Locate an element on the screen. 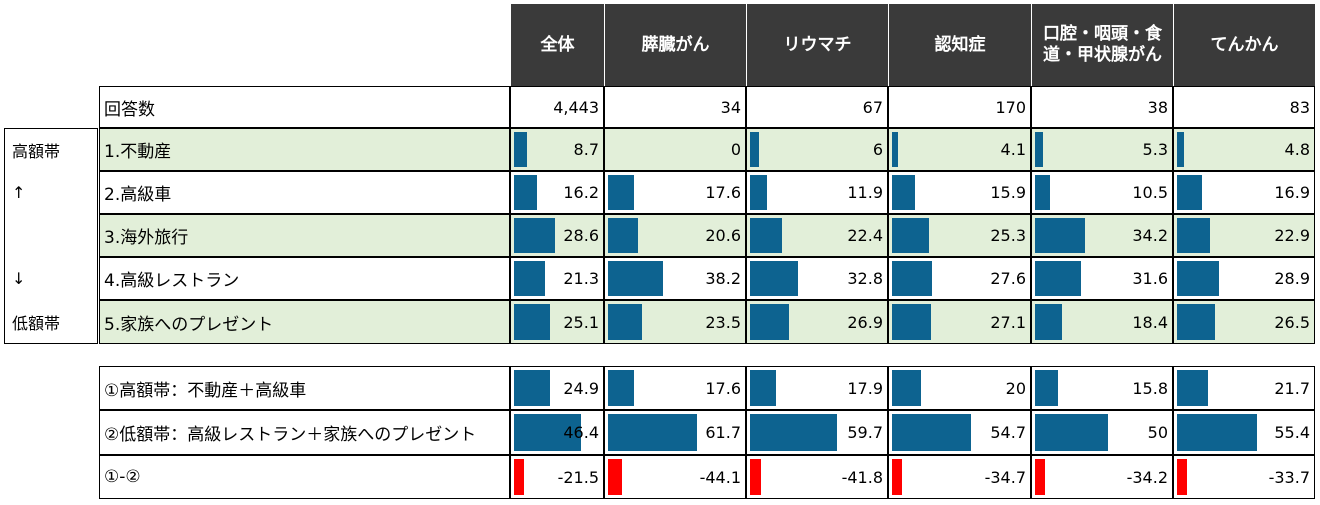 This screenshot has height=505, width=1320. data-cell: 38.2 is located at coordinates (675, 278).